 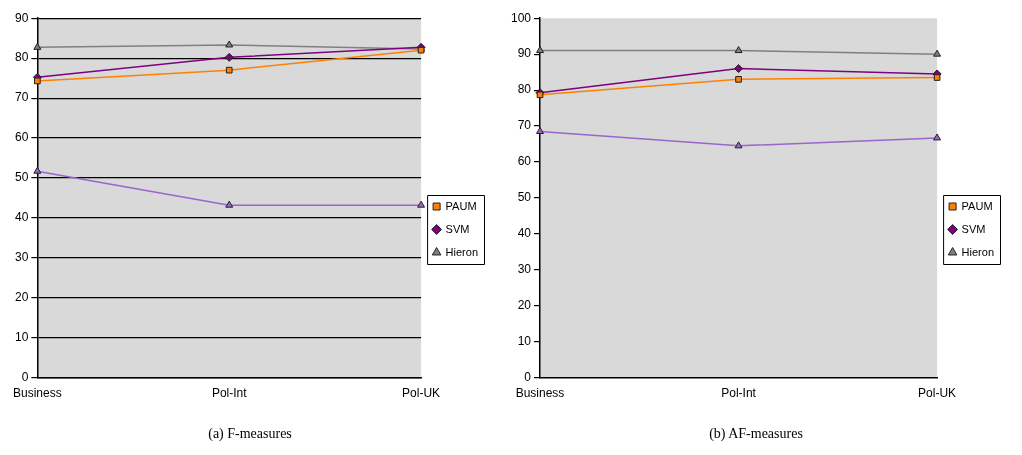 What do you see at coordinates (756, 434) in the screenshot?
I see `text: (b) AF-measures` at bounding box center [756, 434].